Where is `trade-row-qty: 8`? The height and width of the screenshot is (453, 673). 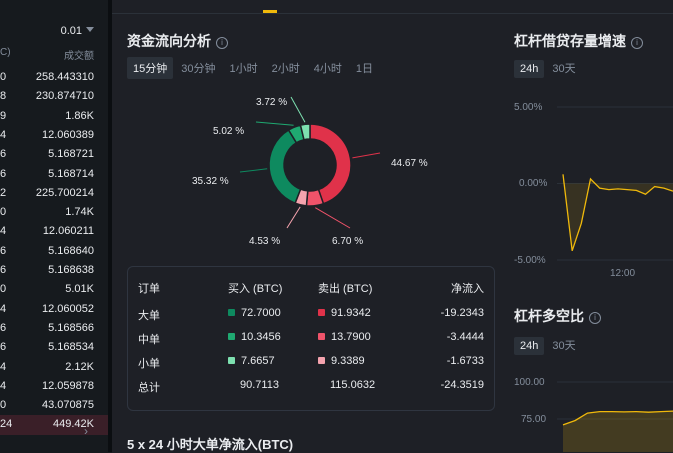
trade-row-qty: 8 is located at coordinates (3, 96).